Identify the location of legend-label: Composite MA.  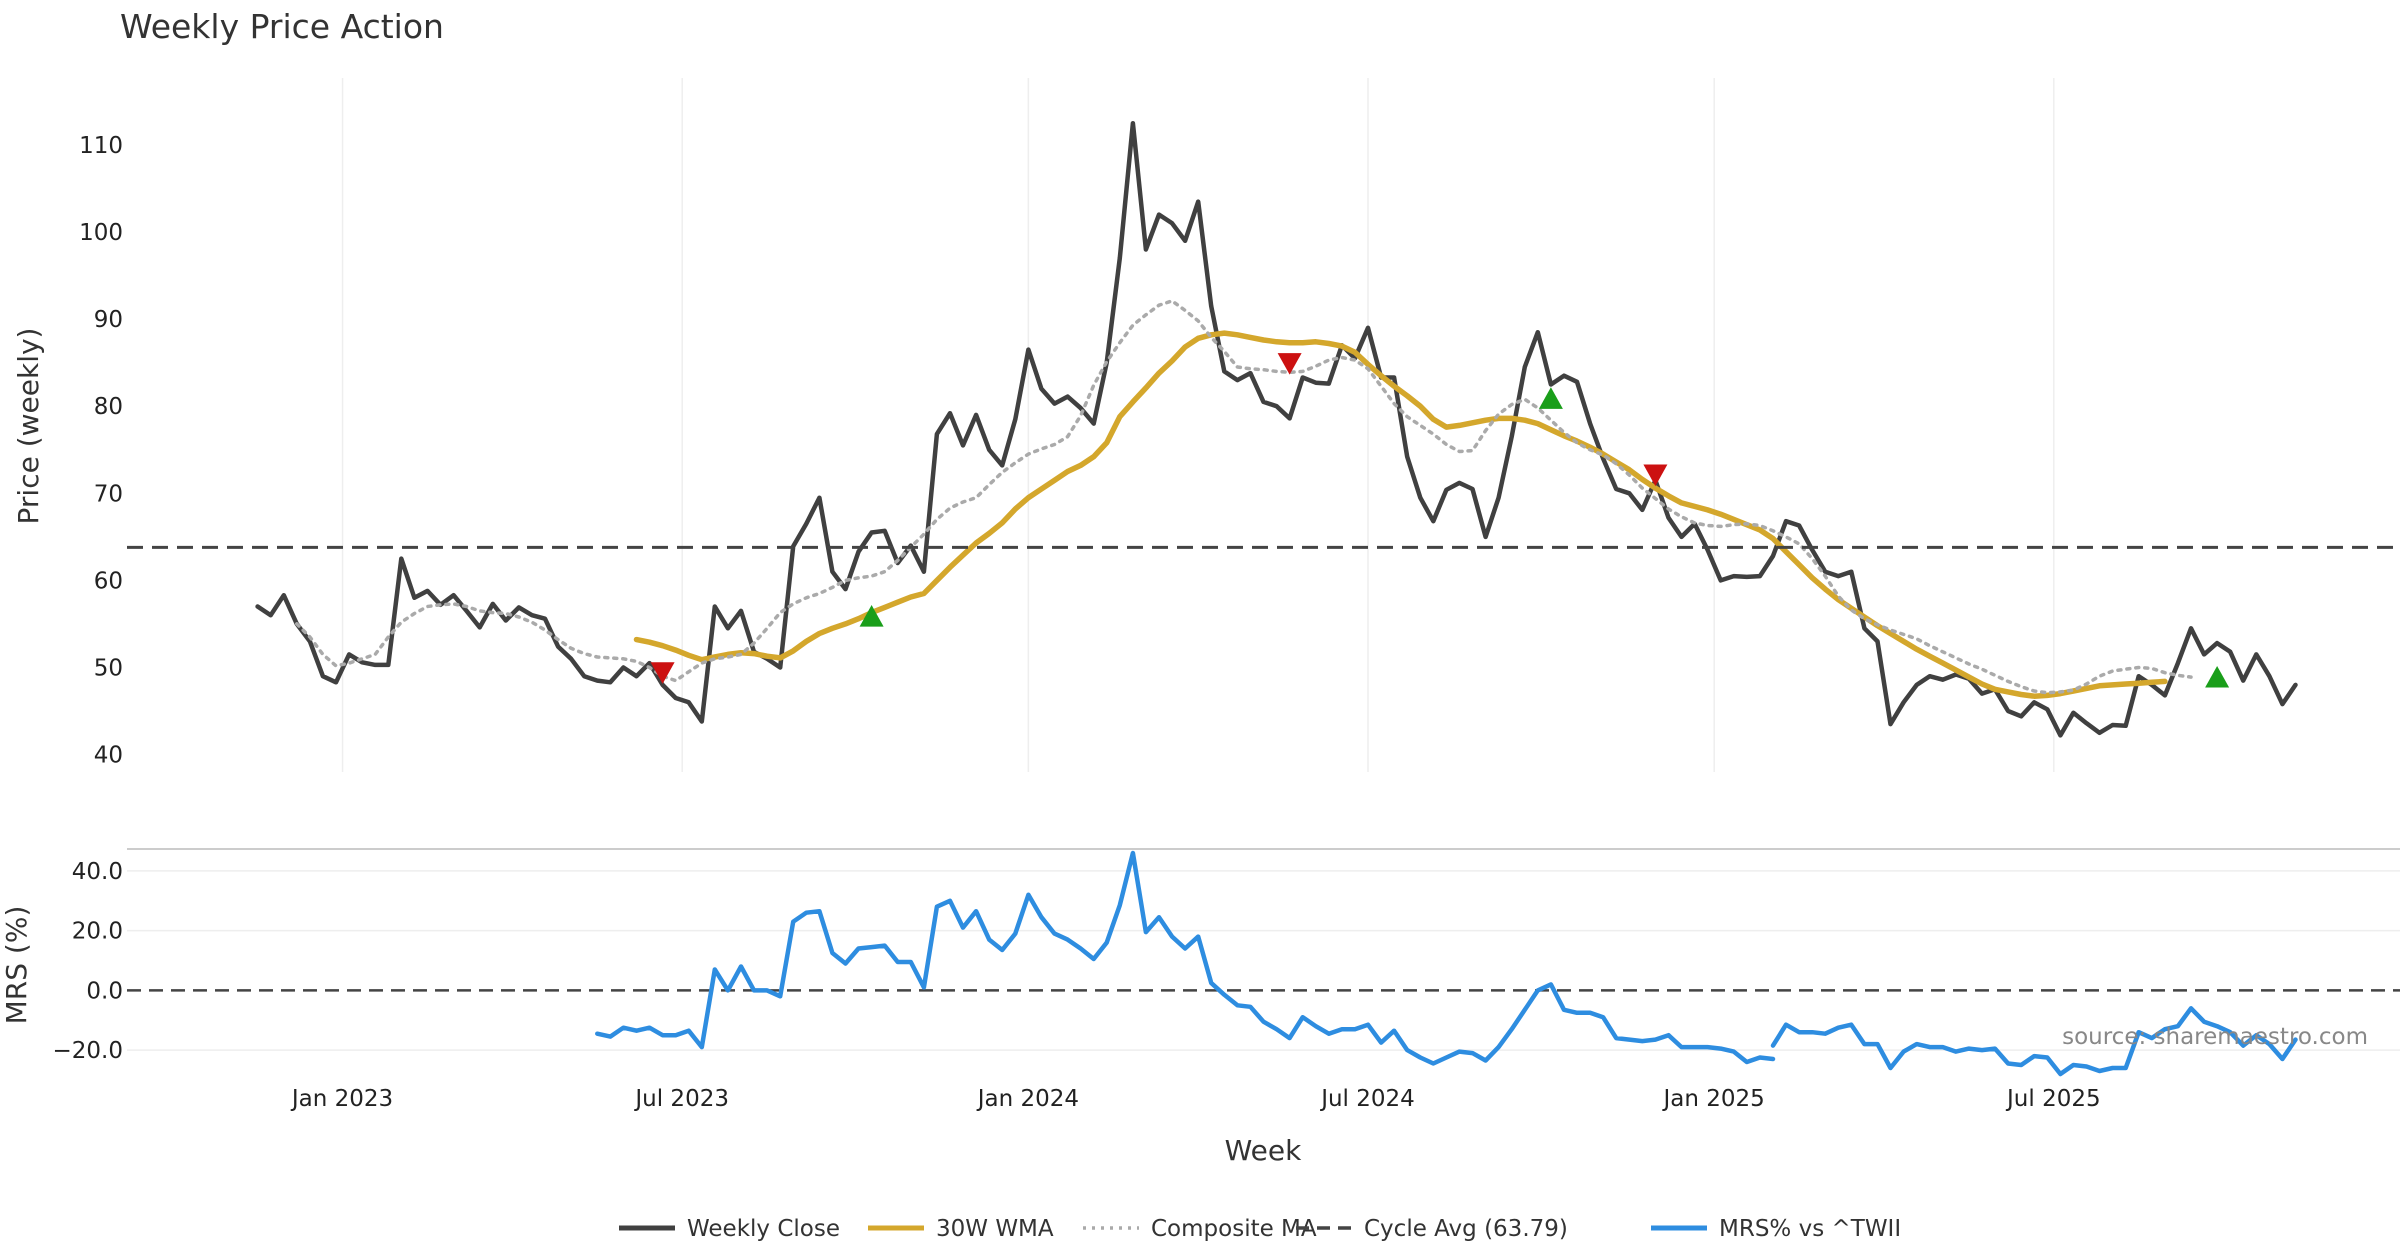
(1234, 1229).